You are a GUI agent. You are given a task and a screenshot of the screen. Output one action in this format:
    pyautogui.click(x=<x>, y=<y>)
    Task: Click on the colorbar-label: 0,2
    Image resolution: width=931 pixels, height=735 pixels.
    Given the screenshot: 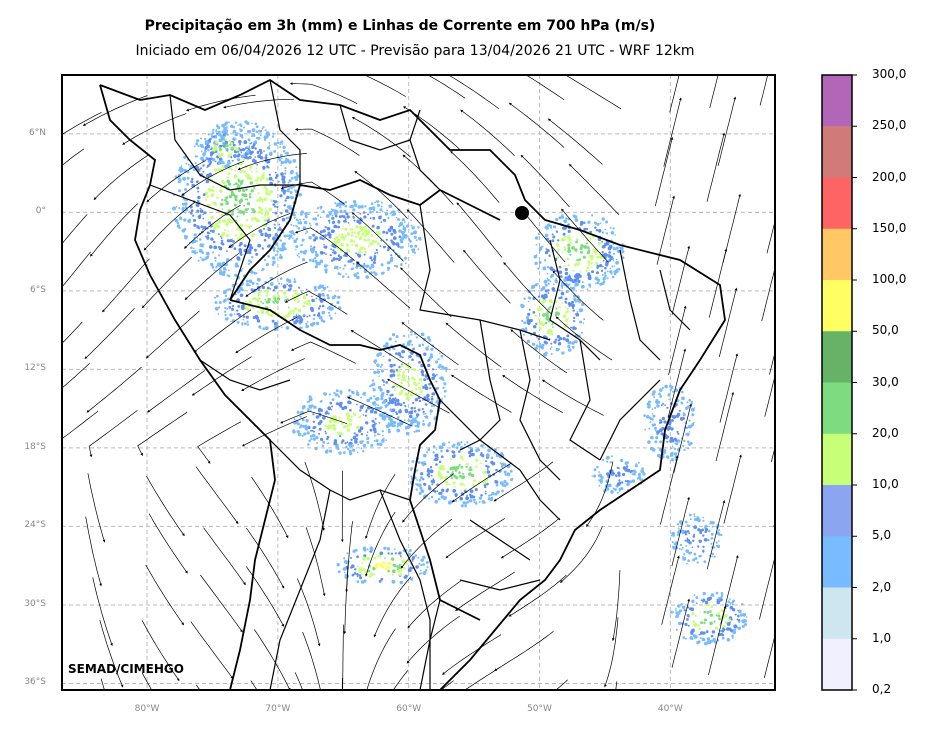 What is the action you would take?
    pyautogui.click(x=882, y=689)
    